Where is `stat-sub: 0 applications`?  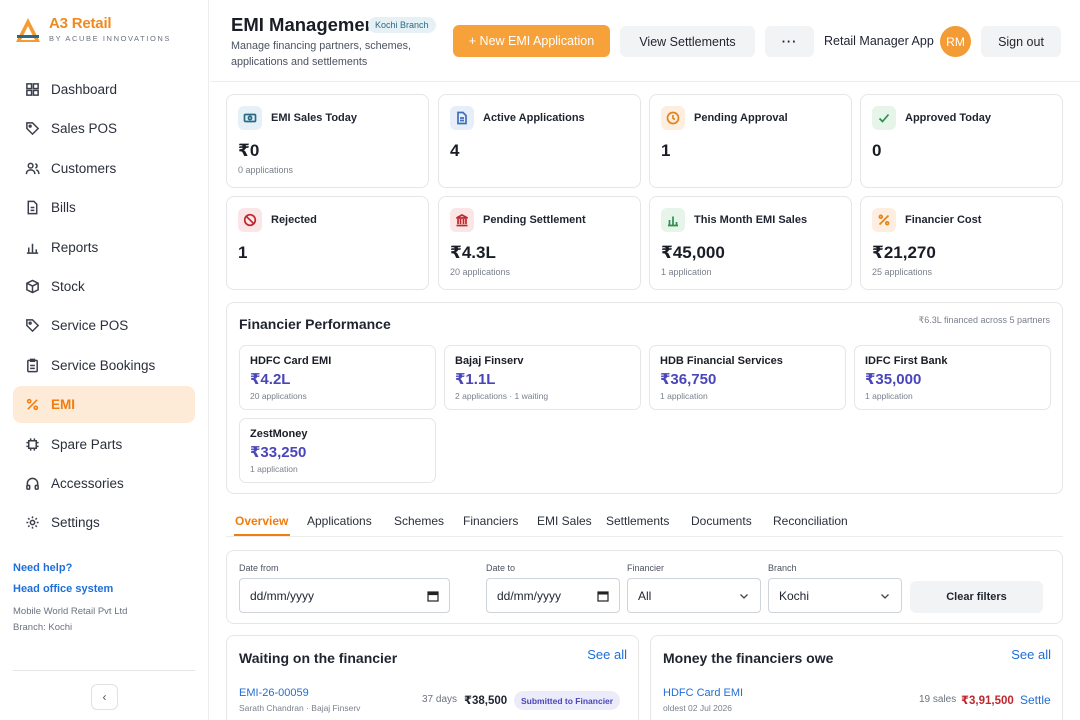 stat-sub: 0 applications is located at coordinates (266, 170).